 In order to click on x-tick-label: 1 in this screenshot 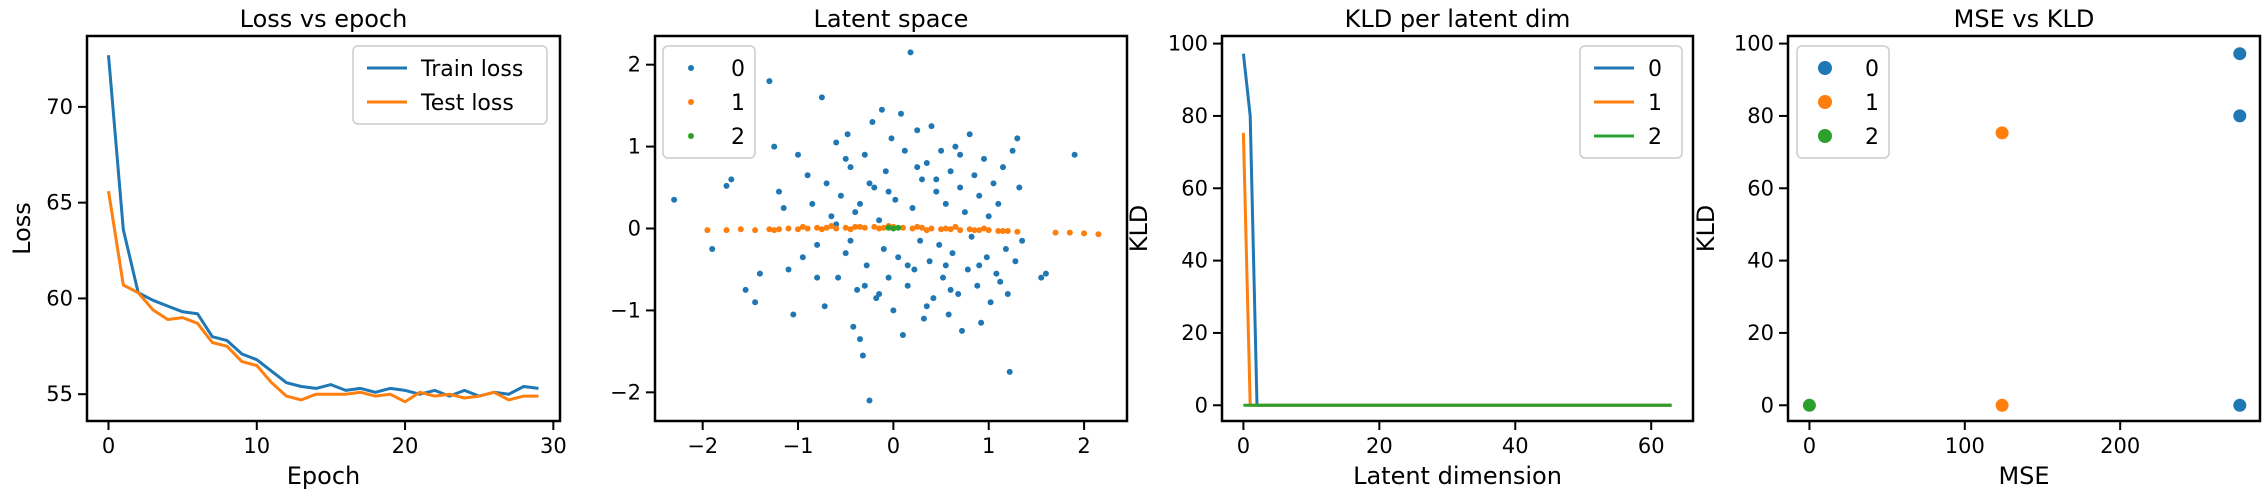, I will do `click(988, 446)`.